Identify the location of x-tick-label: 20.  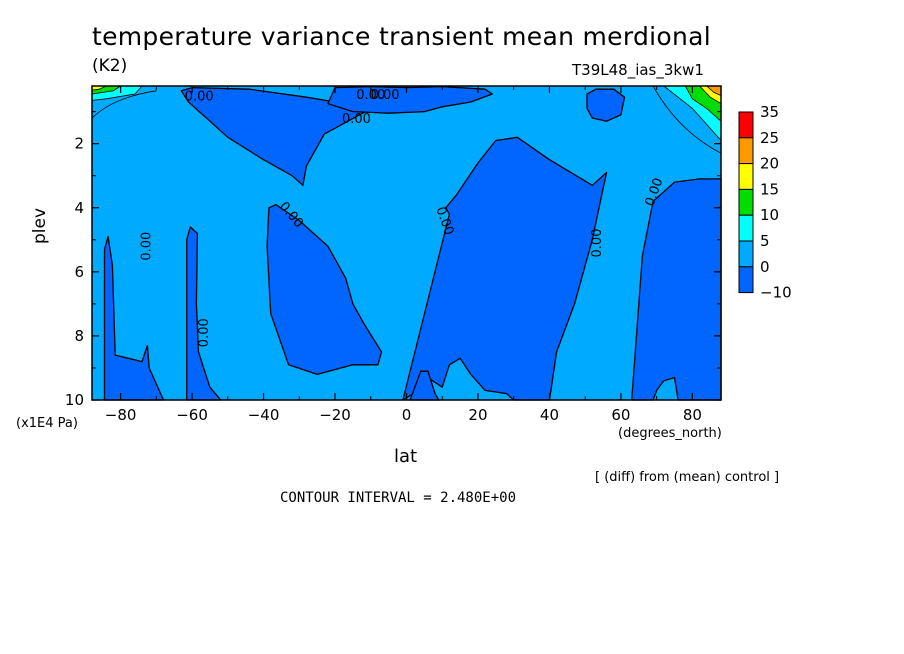
(477, 415).